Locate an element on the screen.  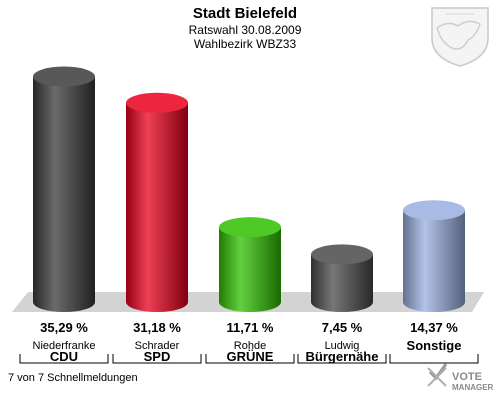
reports-status: 7 von 7 Schnellmeldungen is located at coordinates (73, 378).